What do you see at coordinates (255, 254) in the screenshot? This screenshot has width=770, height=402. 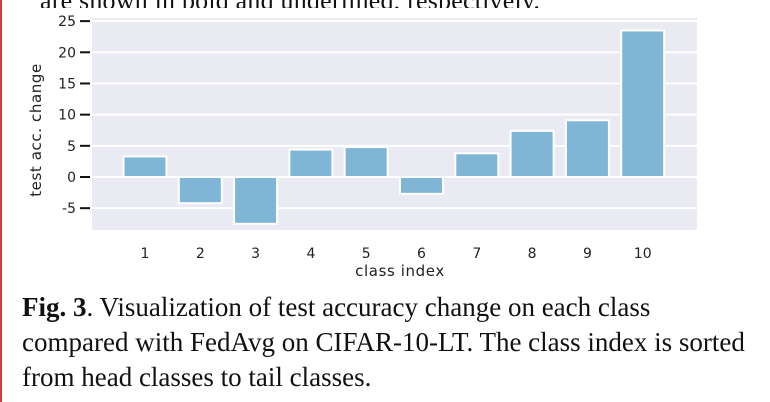 I see `x-tick-label: 3` at bounding box center [255, 254].